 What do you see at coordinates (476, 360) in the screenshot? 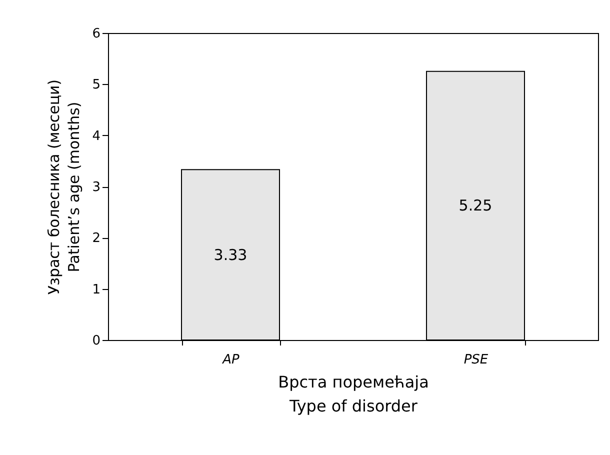
I see `x-tick-label: PSE` at bounding box center [476, 360].